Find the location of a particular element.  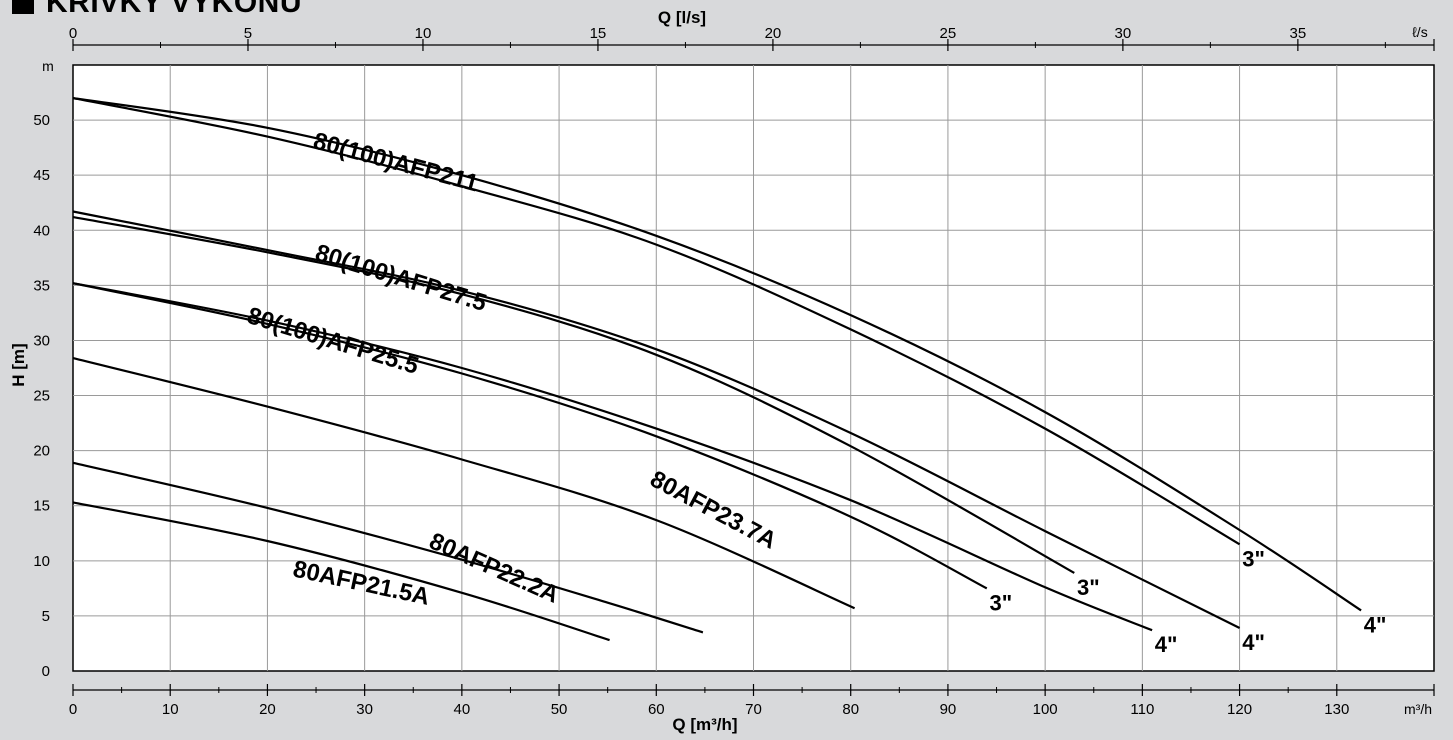

x-tick-label: 130 is located at coordinates (1336, 709).